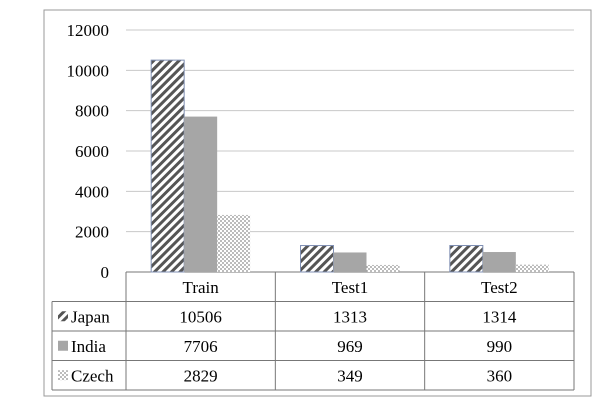  What do you see at coordinates (350, 316) in the screenshot?
I see `table-value: 1313` at bounding box center [350, 316].